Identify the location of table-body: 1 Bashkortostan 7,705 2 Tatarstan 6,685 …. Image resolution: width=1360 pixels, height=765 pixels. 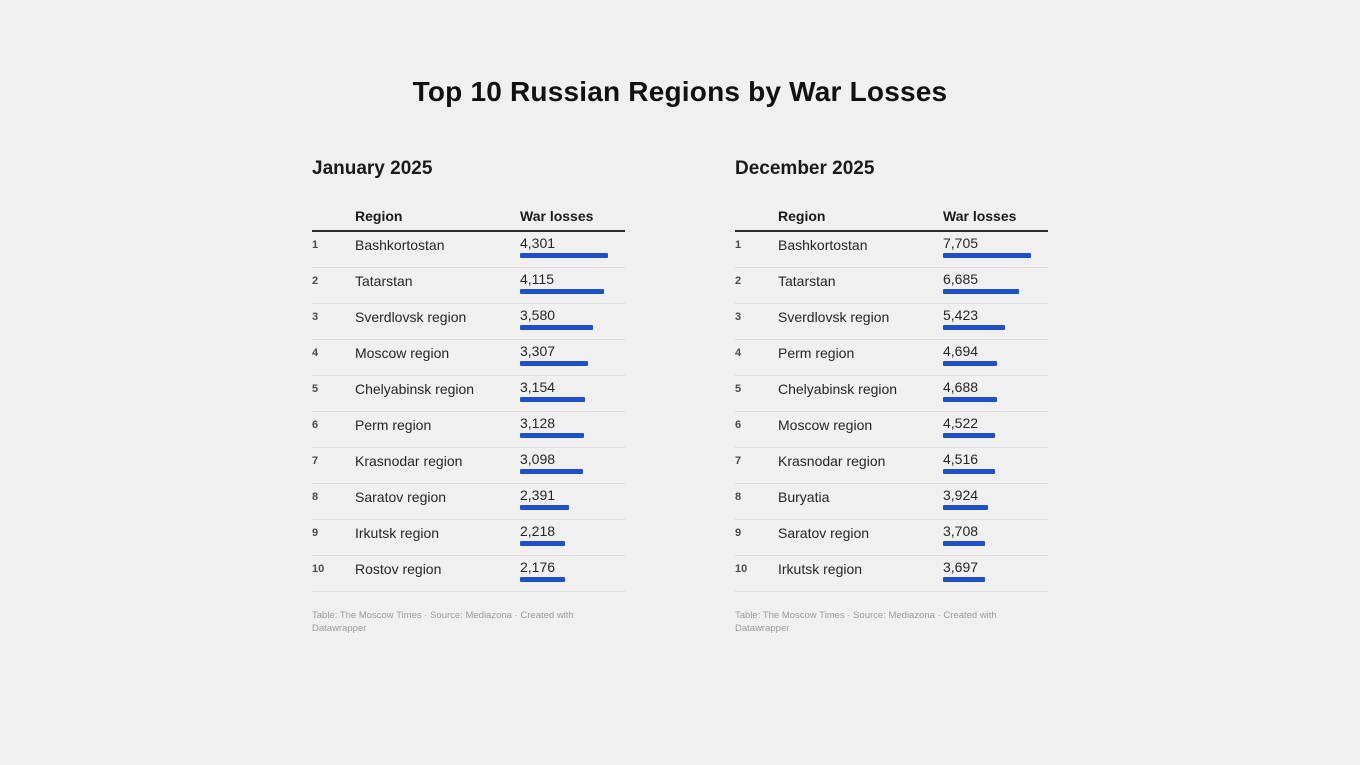
(891, 412).